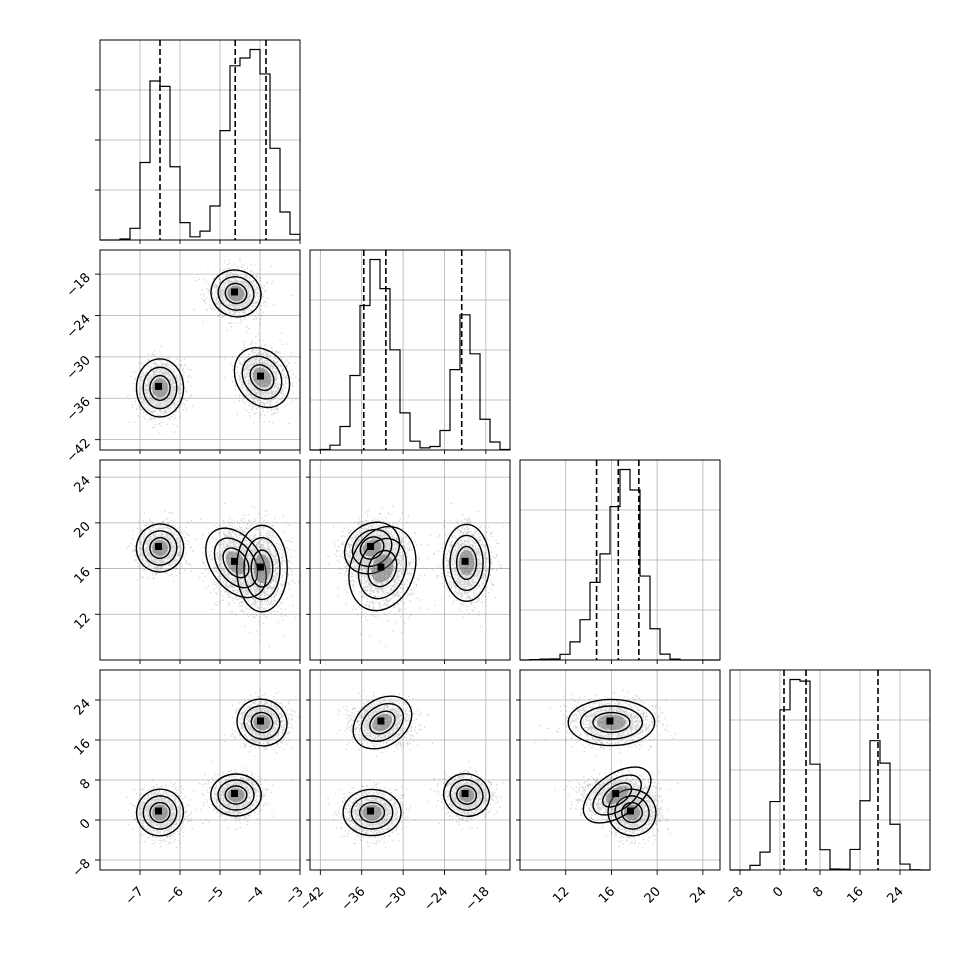  Describe the element at coordinates (735, 896) in the screenshot. I see `x-tick-label: −8` at that location.